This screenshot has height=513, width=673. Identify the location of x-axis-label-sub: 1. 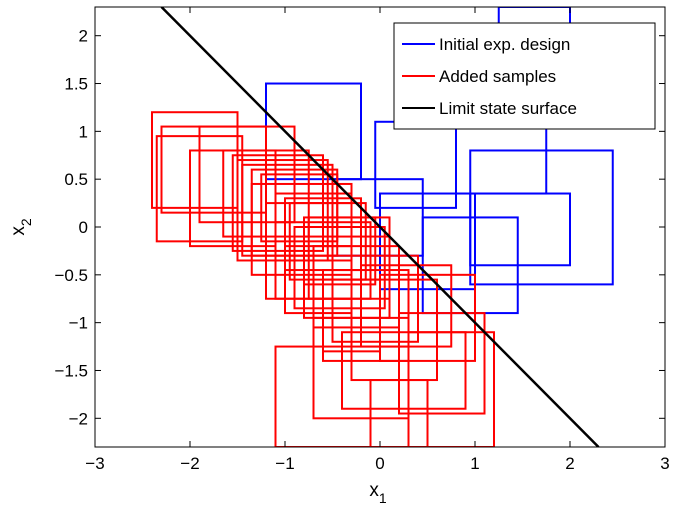
(383, 498).